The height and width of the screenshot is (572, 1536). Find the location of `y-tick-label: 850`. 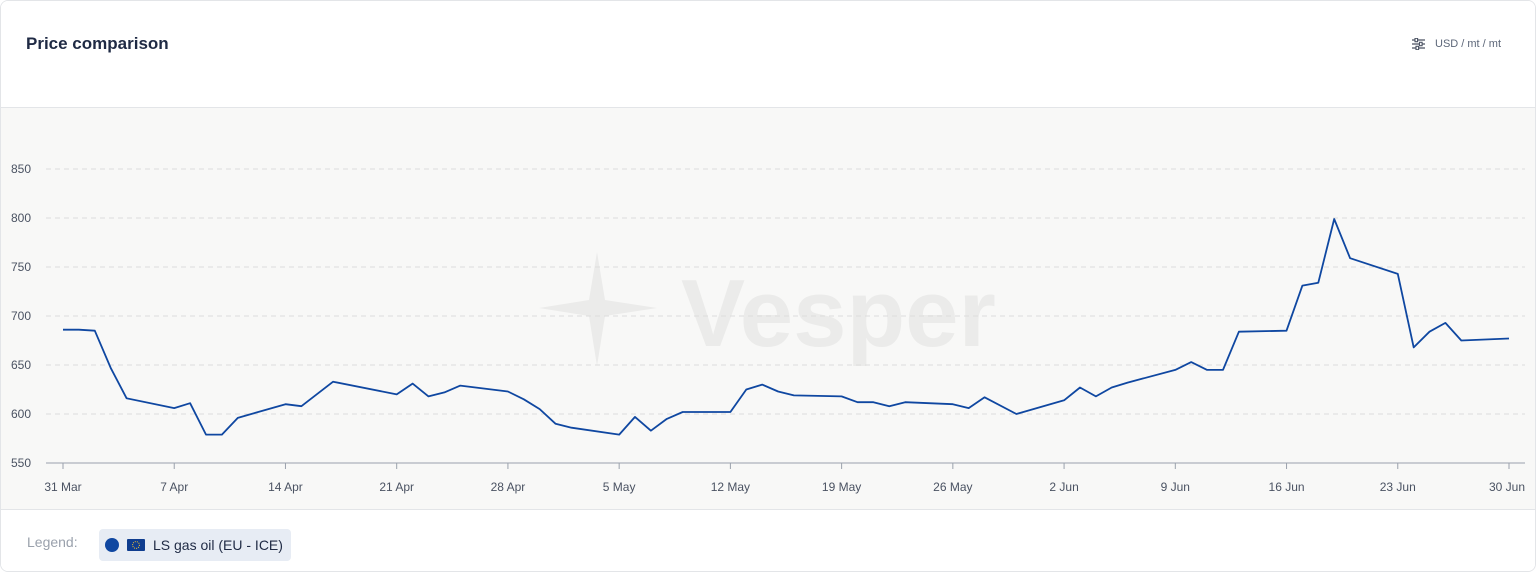

y-tick-label: 850 is located at coordinates (21, 169).